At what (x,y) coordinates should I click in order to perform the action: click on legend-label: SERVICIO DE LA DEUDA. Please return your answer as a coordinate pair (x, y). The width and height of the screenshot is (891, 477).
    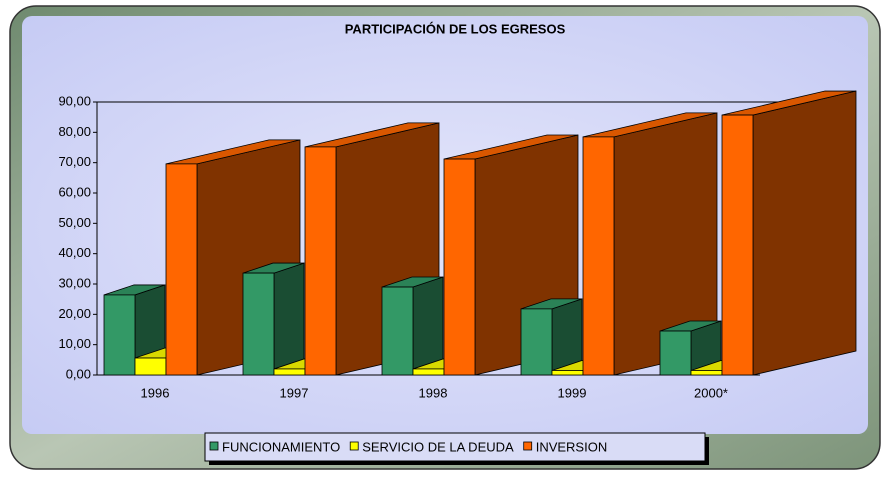
    Looking at the image, I should click on (438, 446).